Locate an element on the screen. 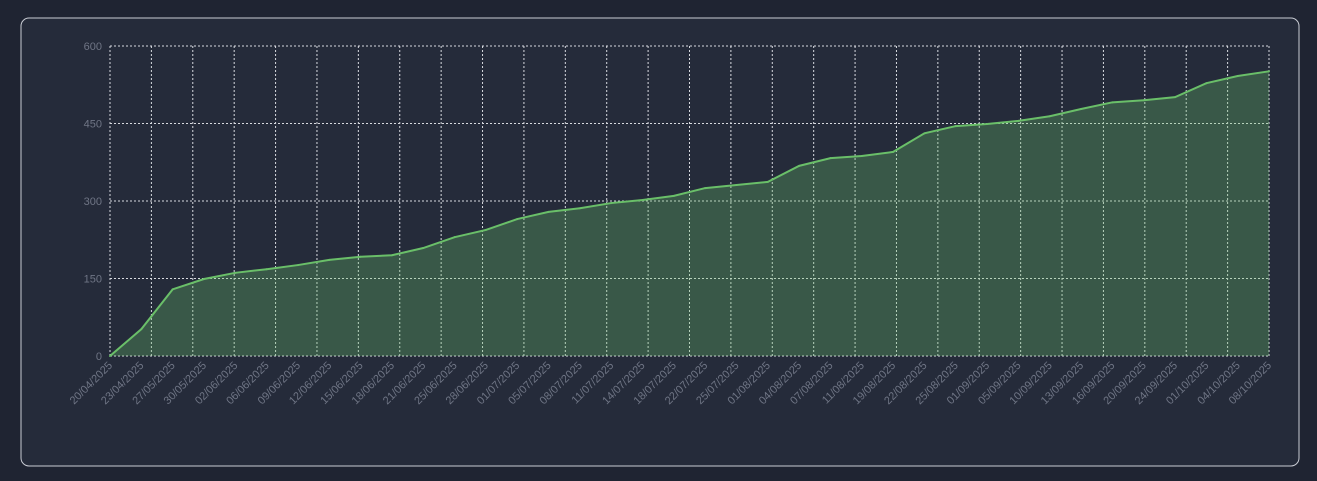 Image resolution: width=1317 pixels, height=481 pixels. y-tick-label: 600 is located at coordinates (93, 47).